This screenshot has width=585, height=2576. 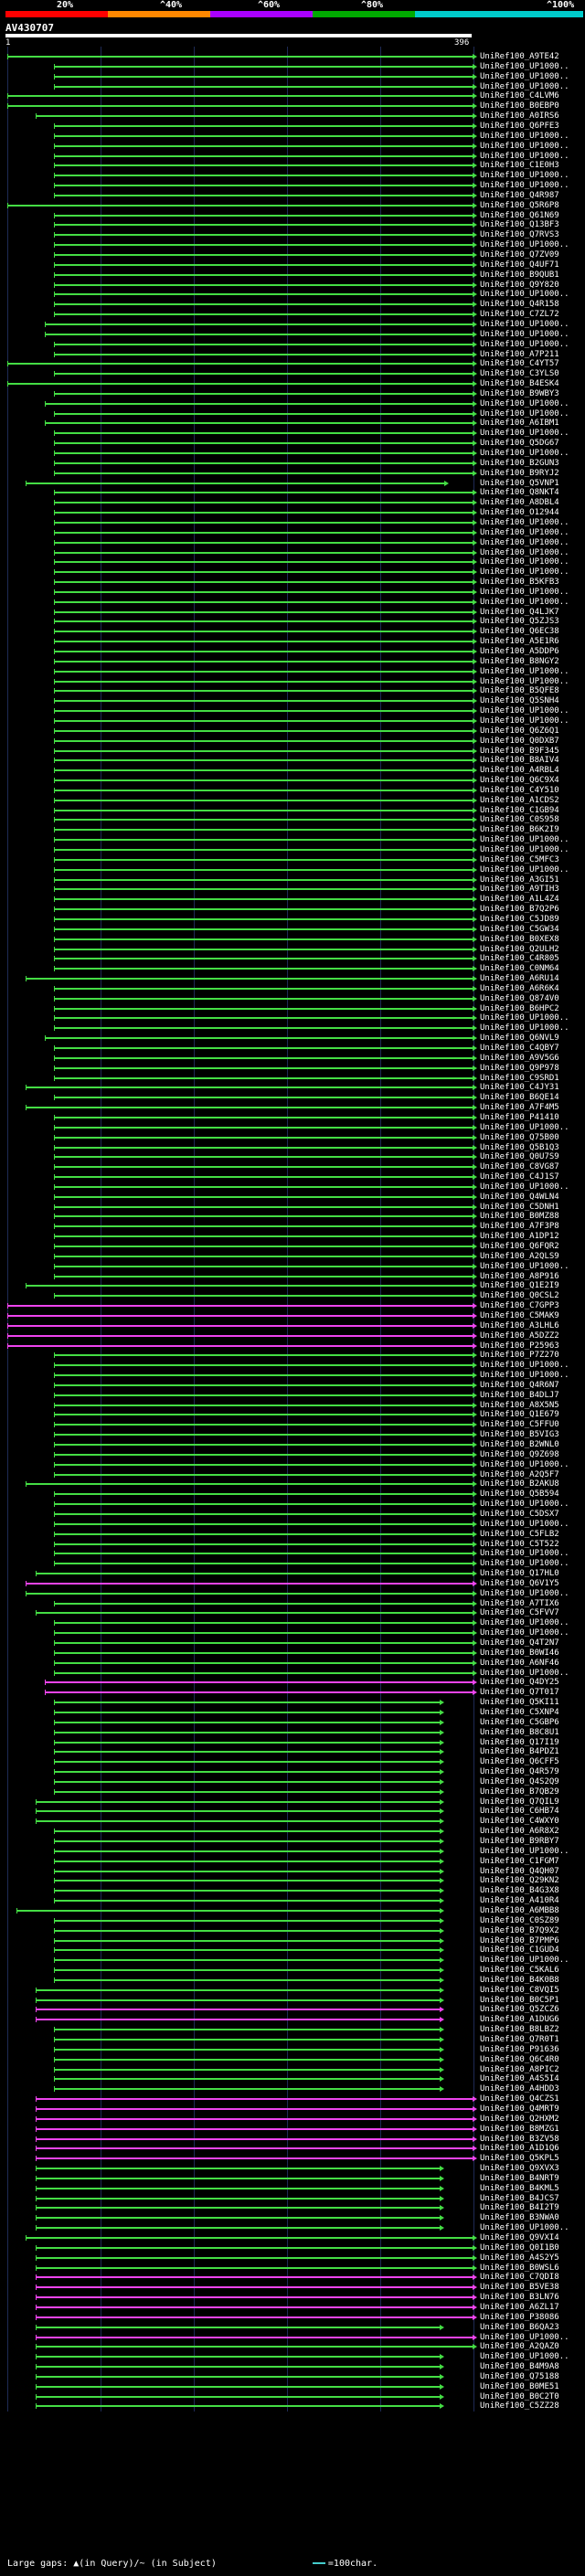 I want to click on hit-row: UniRef100_Q5SNH4, so click(x=293, y=701).